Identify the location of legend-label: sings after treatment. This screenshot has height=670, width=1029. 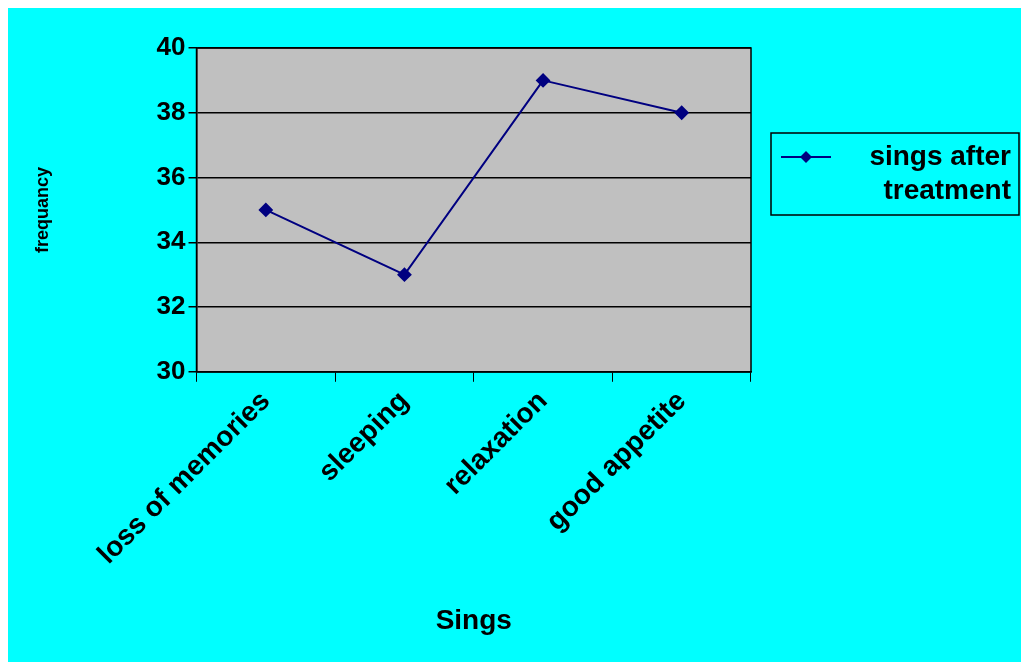
(940, 172).